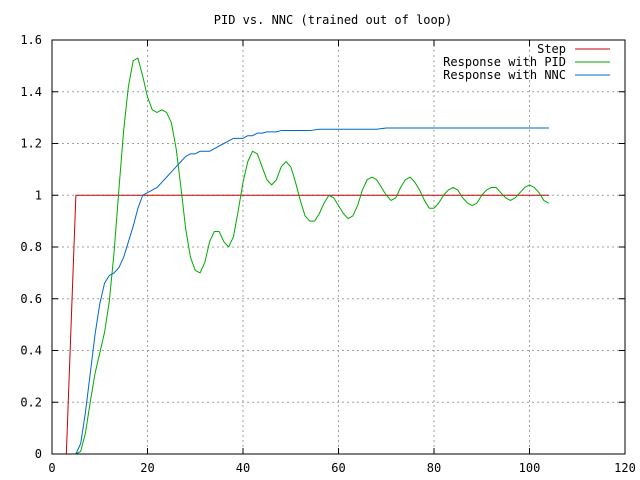 This screenshot has height=480, width=640. I want to click on x-tick-label: 60, so click(338, 468).